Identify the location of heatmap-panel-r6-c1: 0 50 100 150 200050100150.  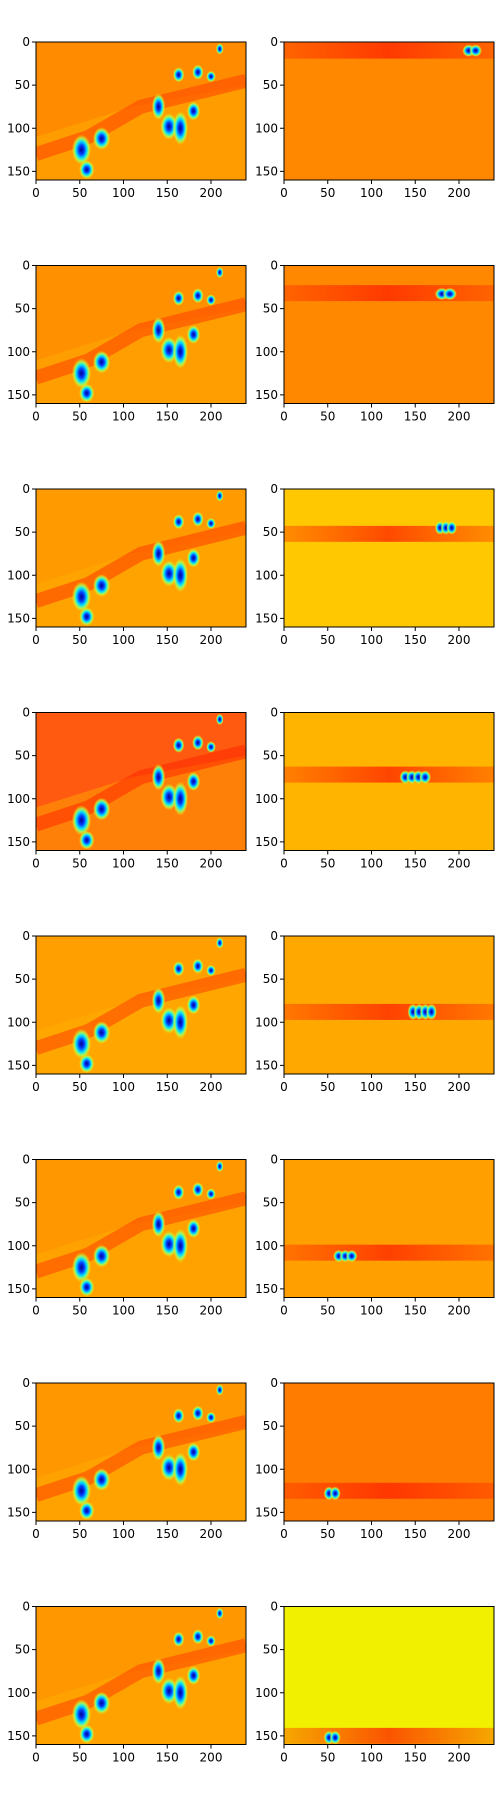
(374, 1458).